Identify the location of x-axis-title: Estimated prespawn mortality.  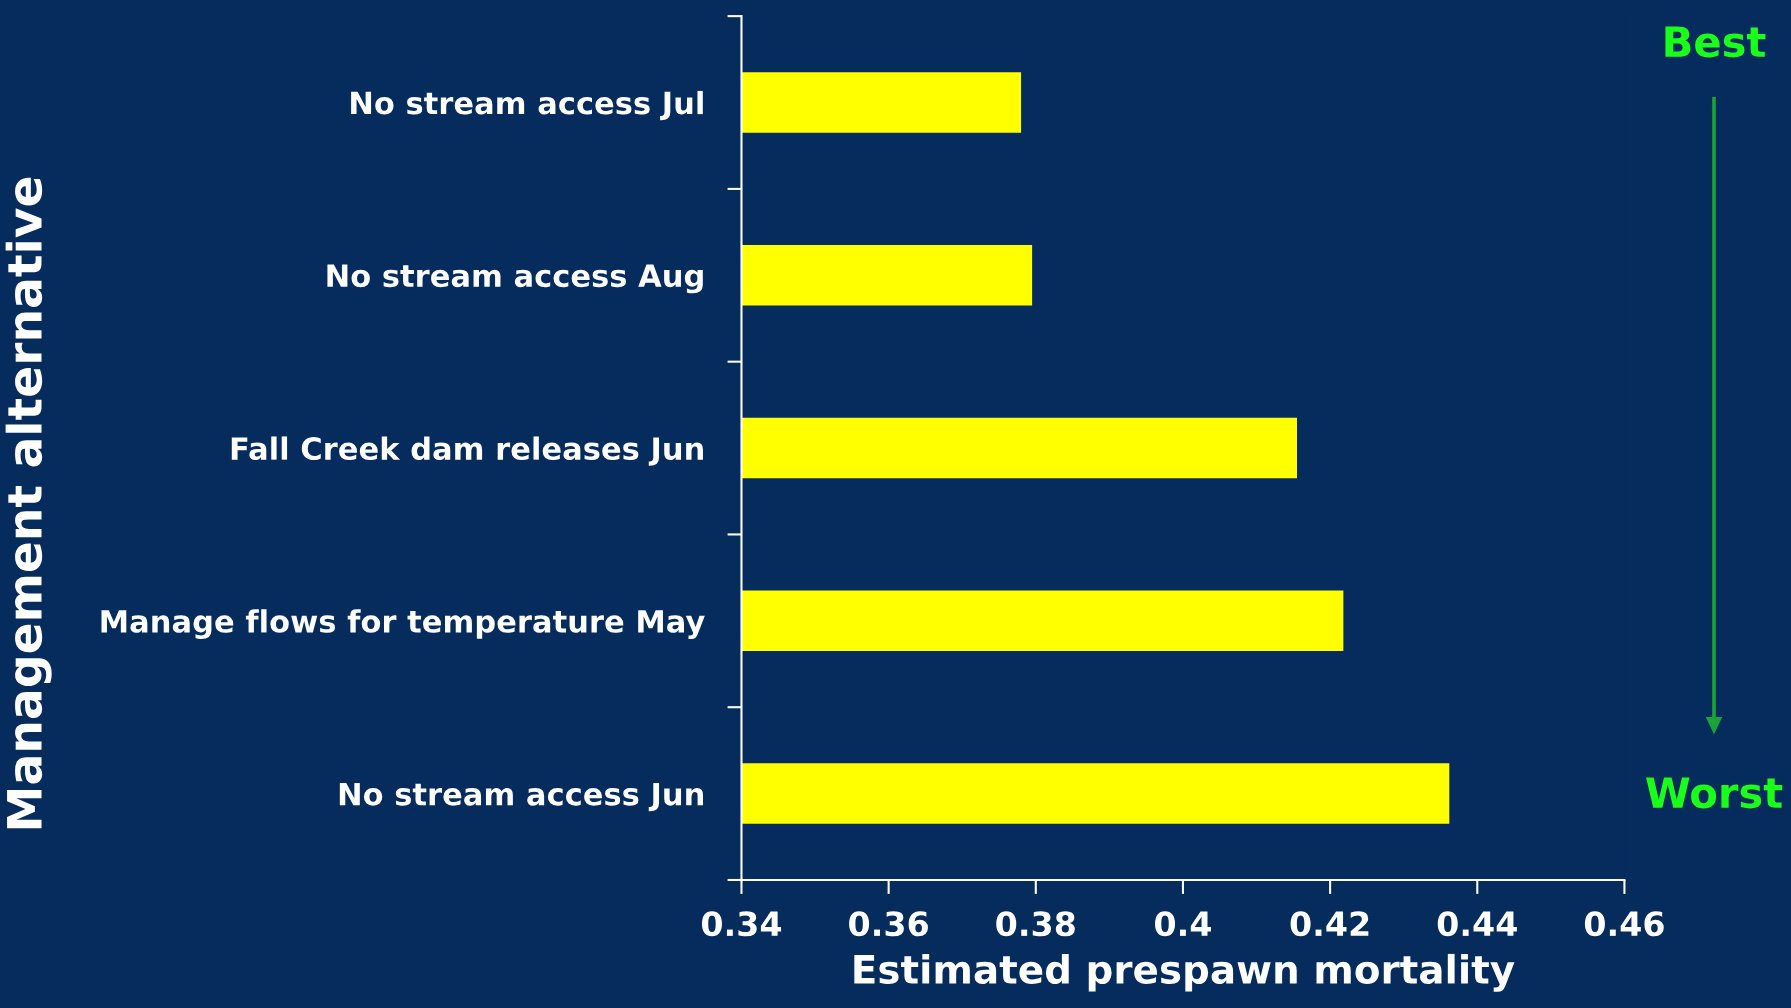
(1184, 972).